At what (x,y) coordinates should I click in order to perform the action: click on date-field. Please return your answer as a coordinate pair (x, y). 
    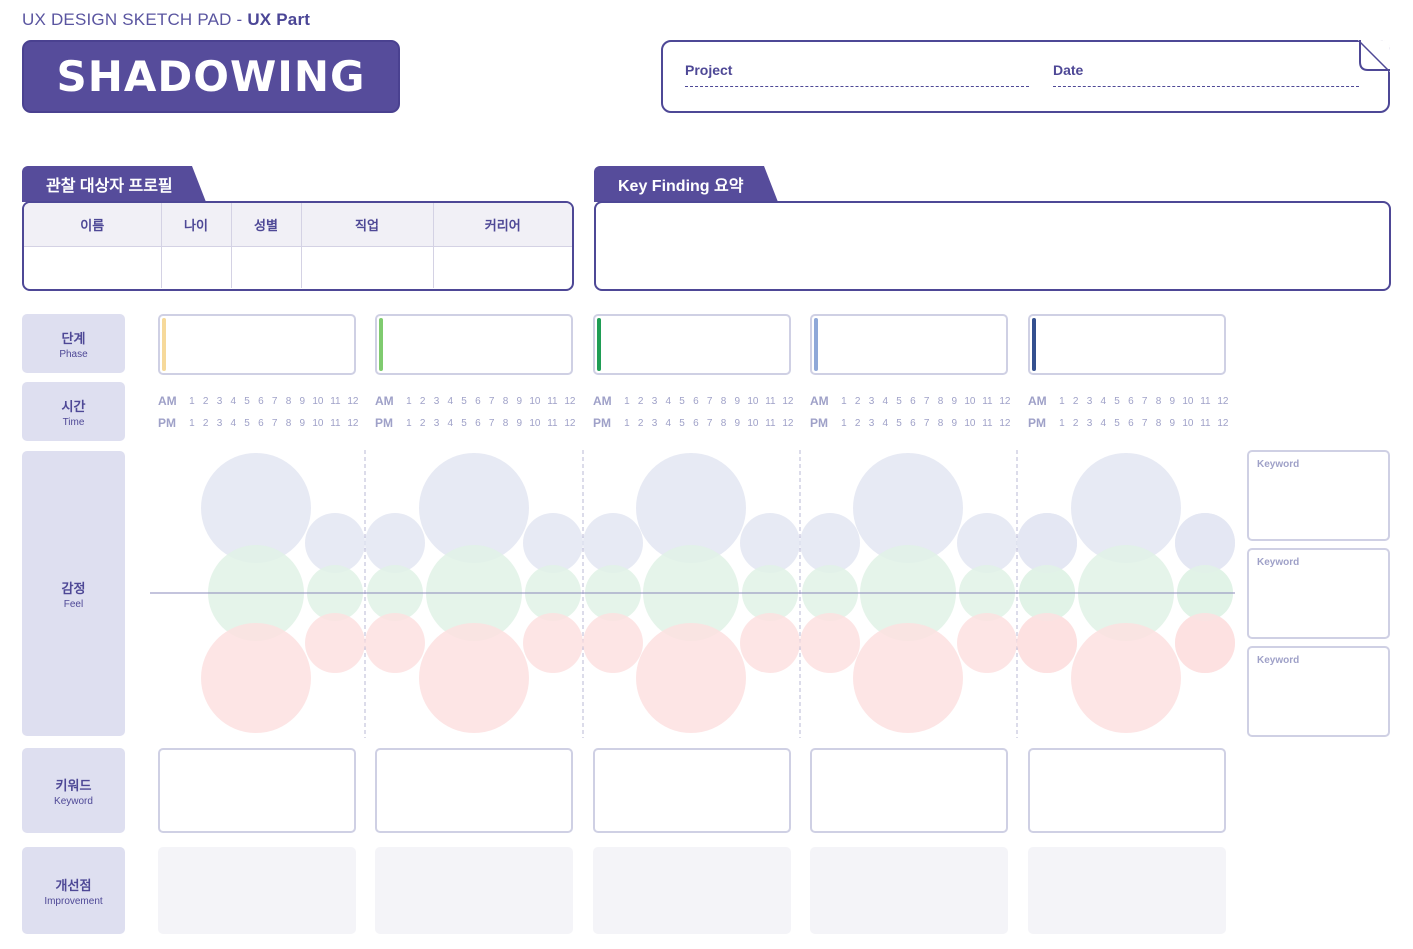
    Looking at the image, I should click on (1206, 86).